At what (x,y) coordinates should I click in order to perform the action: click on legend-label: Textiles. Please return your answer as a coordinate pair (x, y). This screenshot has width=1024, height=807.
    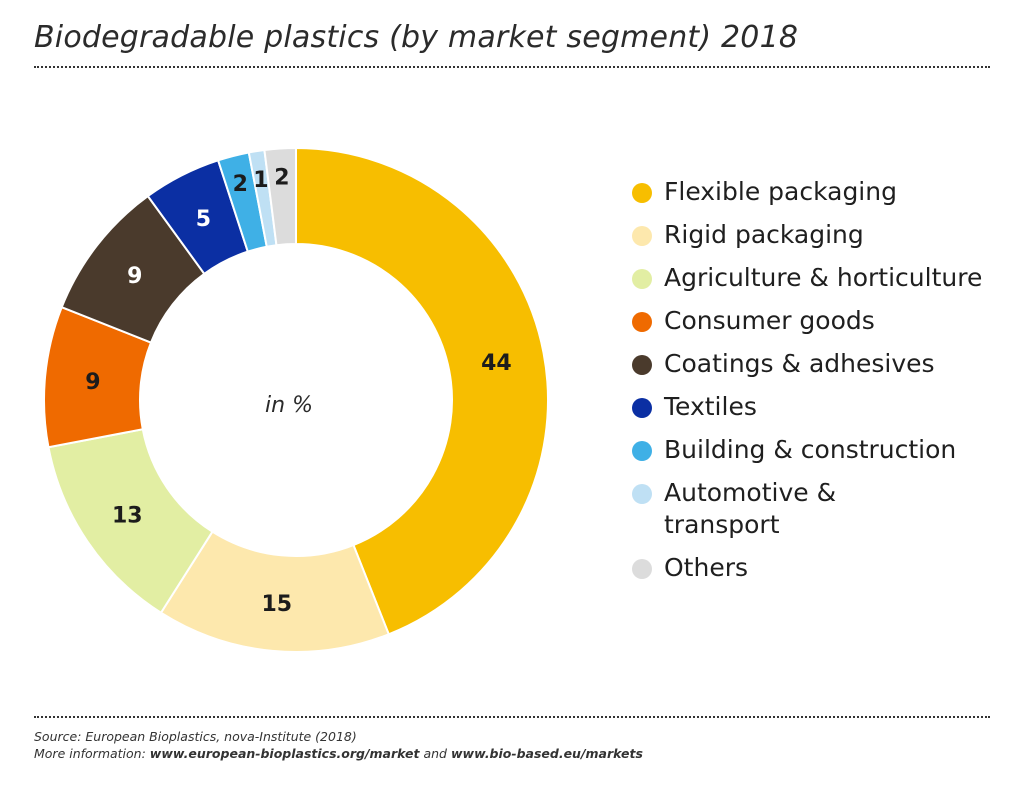
    Looking at the image, I should click on (710, 406).